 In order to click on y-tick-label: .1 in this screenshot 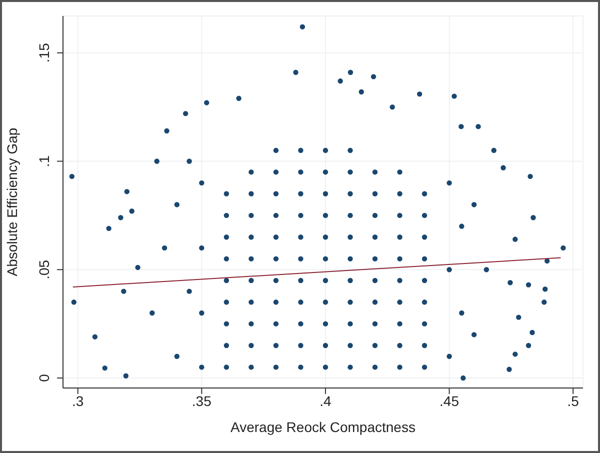, I will do `click(44, 161)`.